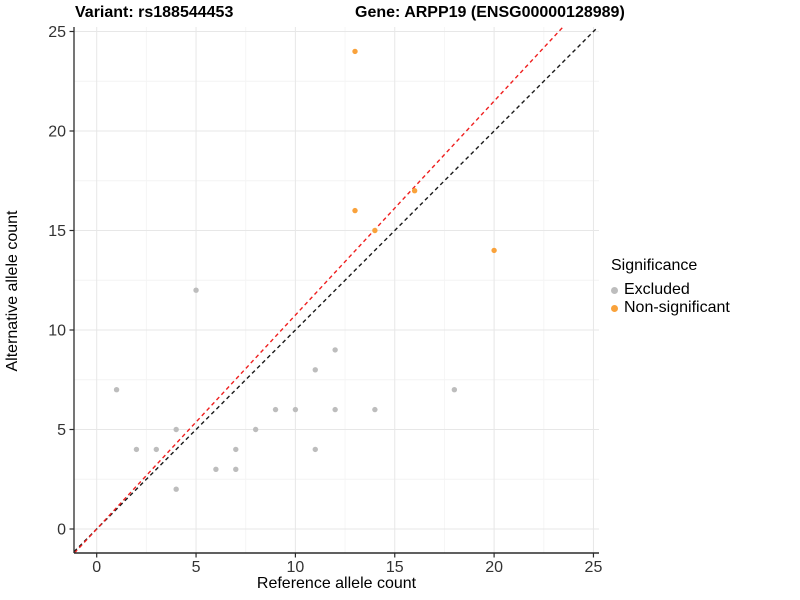  Describe the element at coordinates (154, 12) in the screenshot. I see `variant-title: Variant: rs188544453` at that location.